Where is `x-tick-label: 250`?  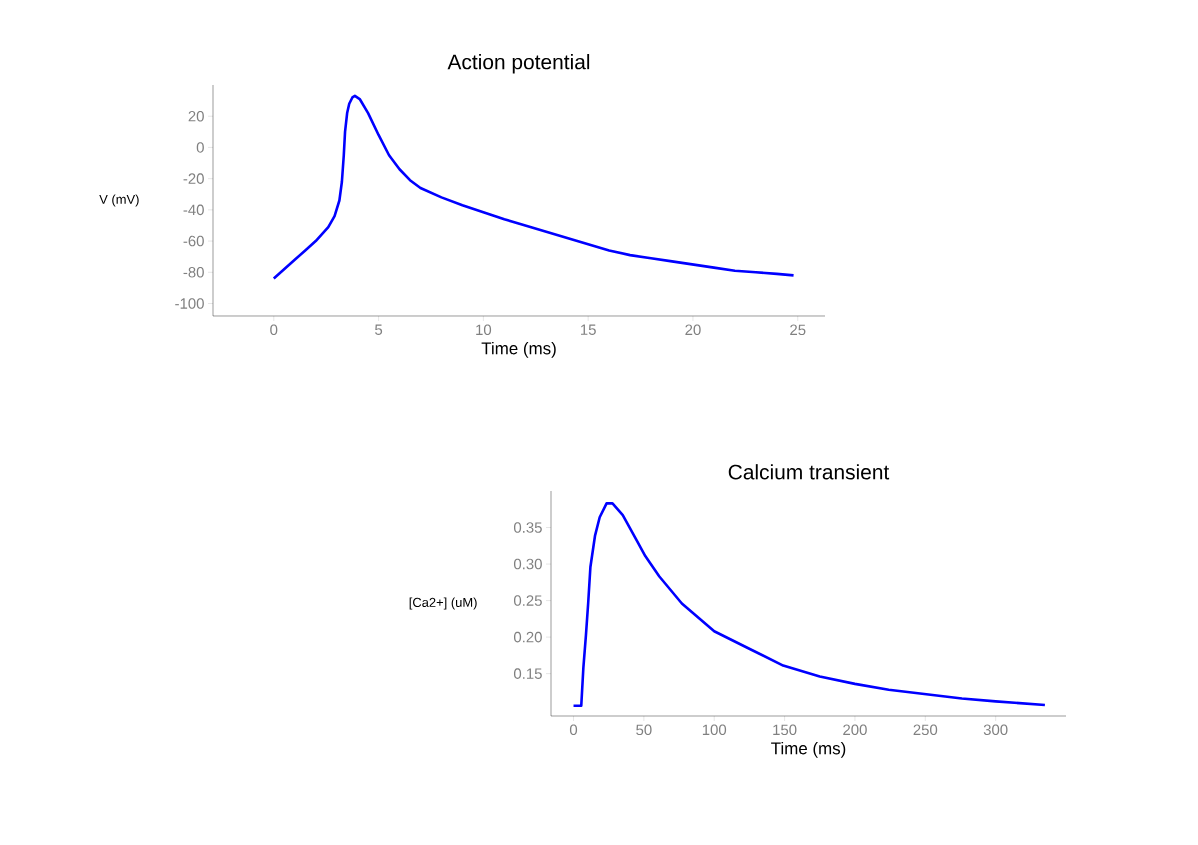
x-tick-label: 250 is located at coordinates (925, 730).